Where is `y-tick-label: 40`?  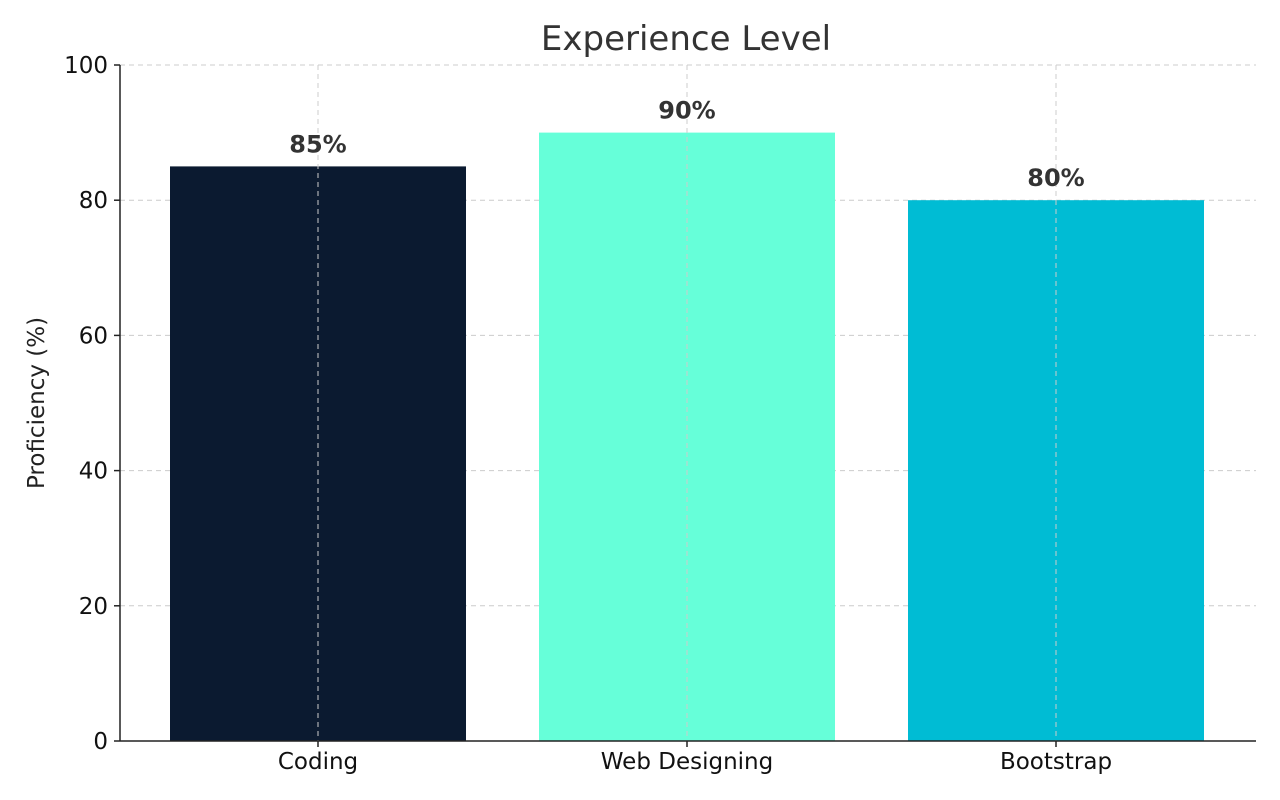
y-tick-label: 40 is located at coordinates (93, 472).